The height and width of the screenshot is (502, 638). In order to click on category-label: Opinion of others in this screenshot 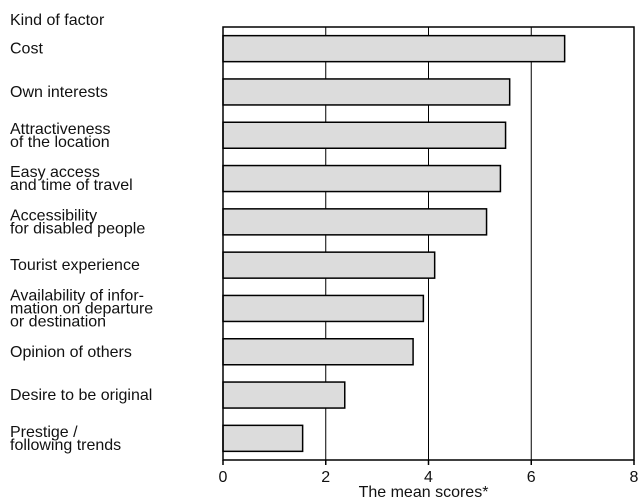, I will do `click(71, 352)`.